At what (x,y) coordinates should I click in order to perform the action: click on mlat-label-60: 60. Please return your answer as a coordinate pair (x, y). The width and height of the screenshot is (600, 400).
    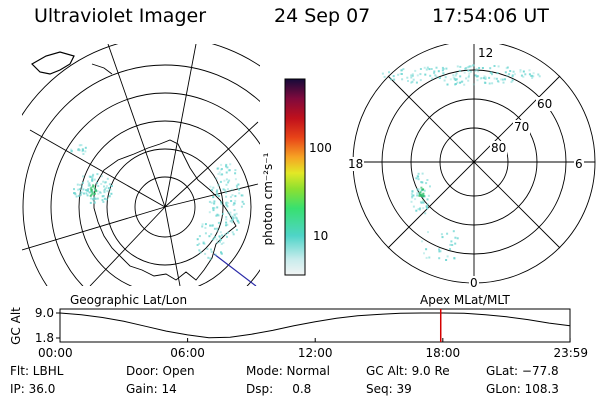
    Looking at the image, I should click on (545, 104).